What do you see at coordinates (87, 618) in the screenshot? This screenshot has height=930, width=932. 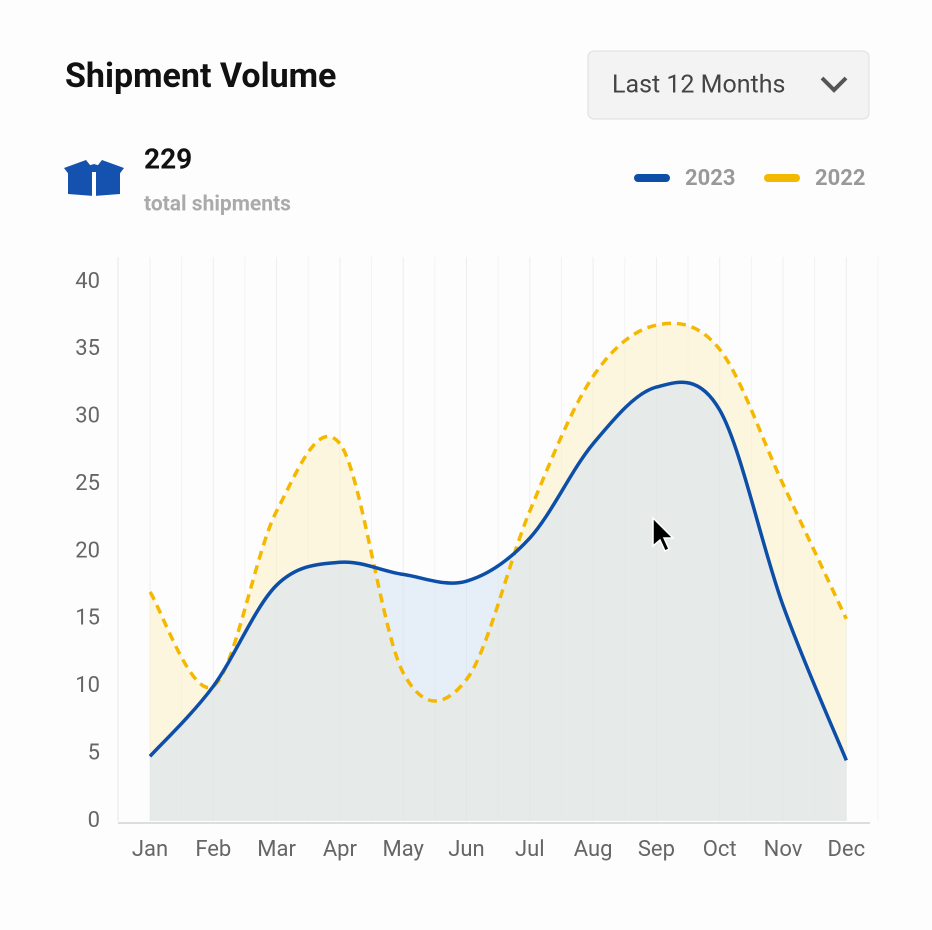 I see `y-tick-label: 15` at bounding box center [87, 618].